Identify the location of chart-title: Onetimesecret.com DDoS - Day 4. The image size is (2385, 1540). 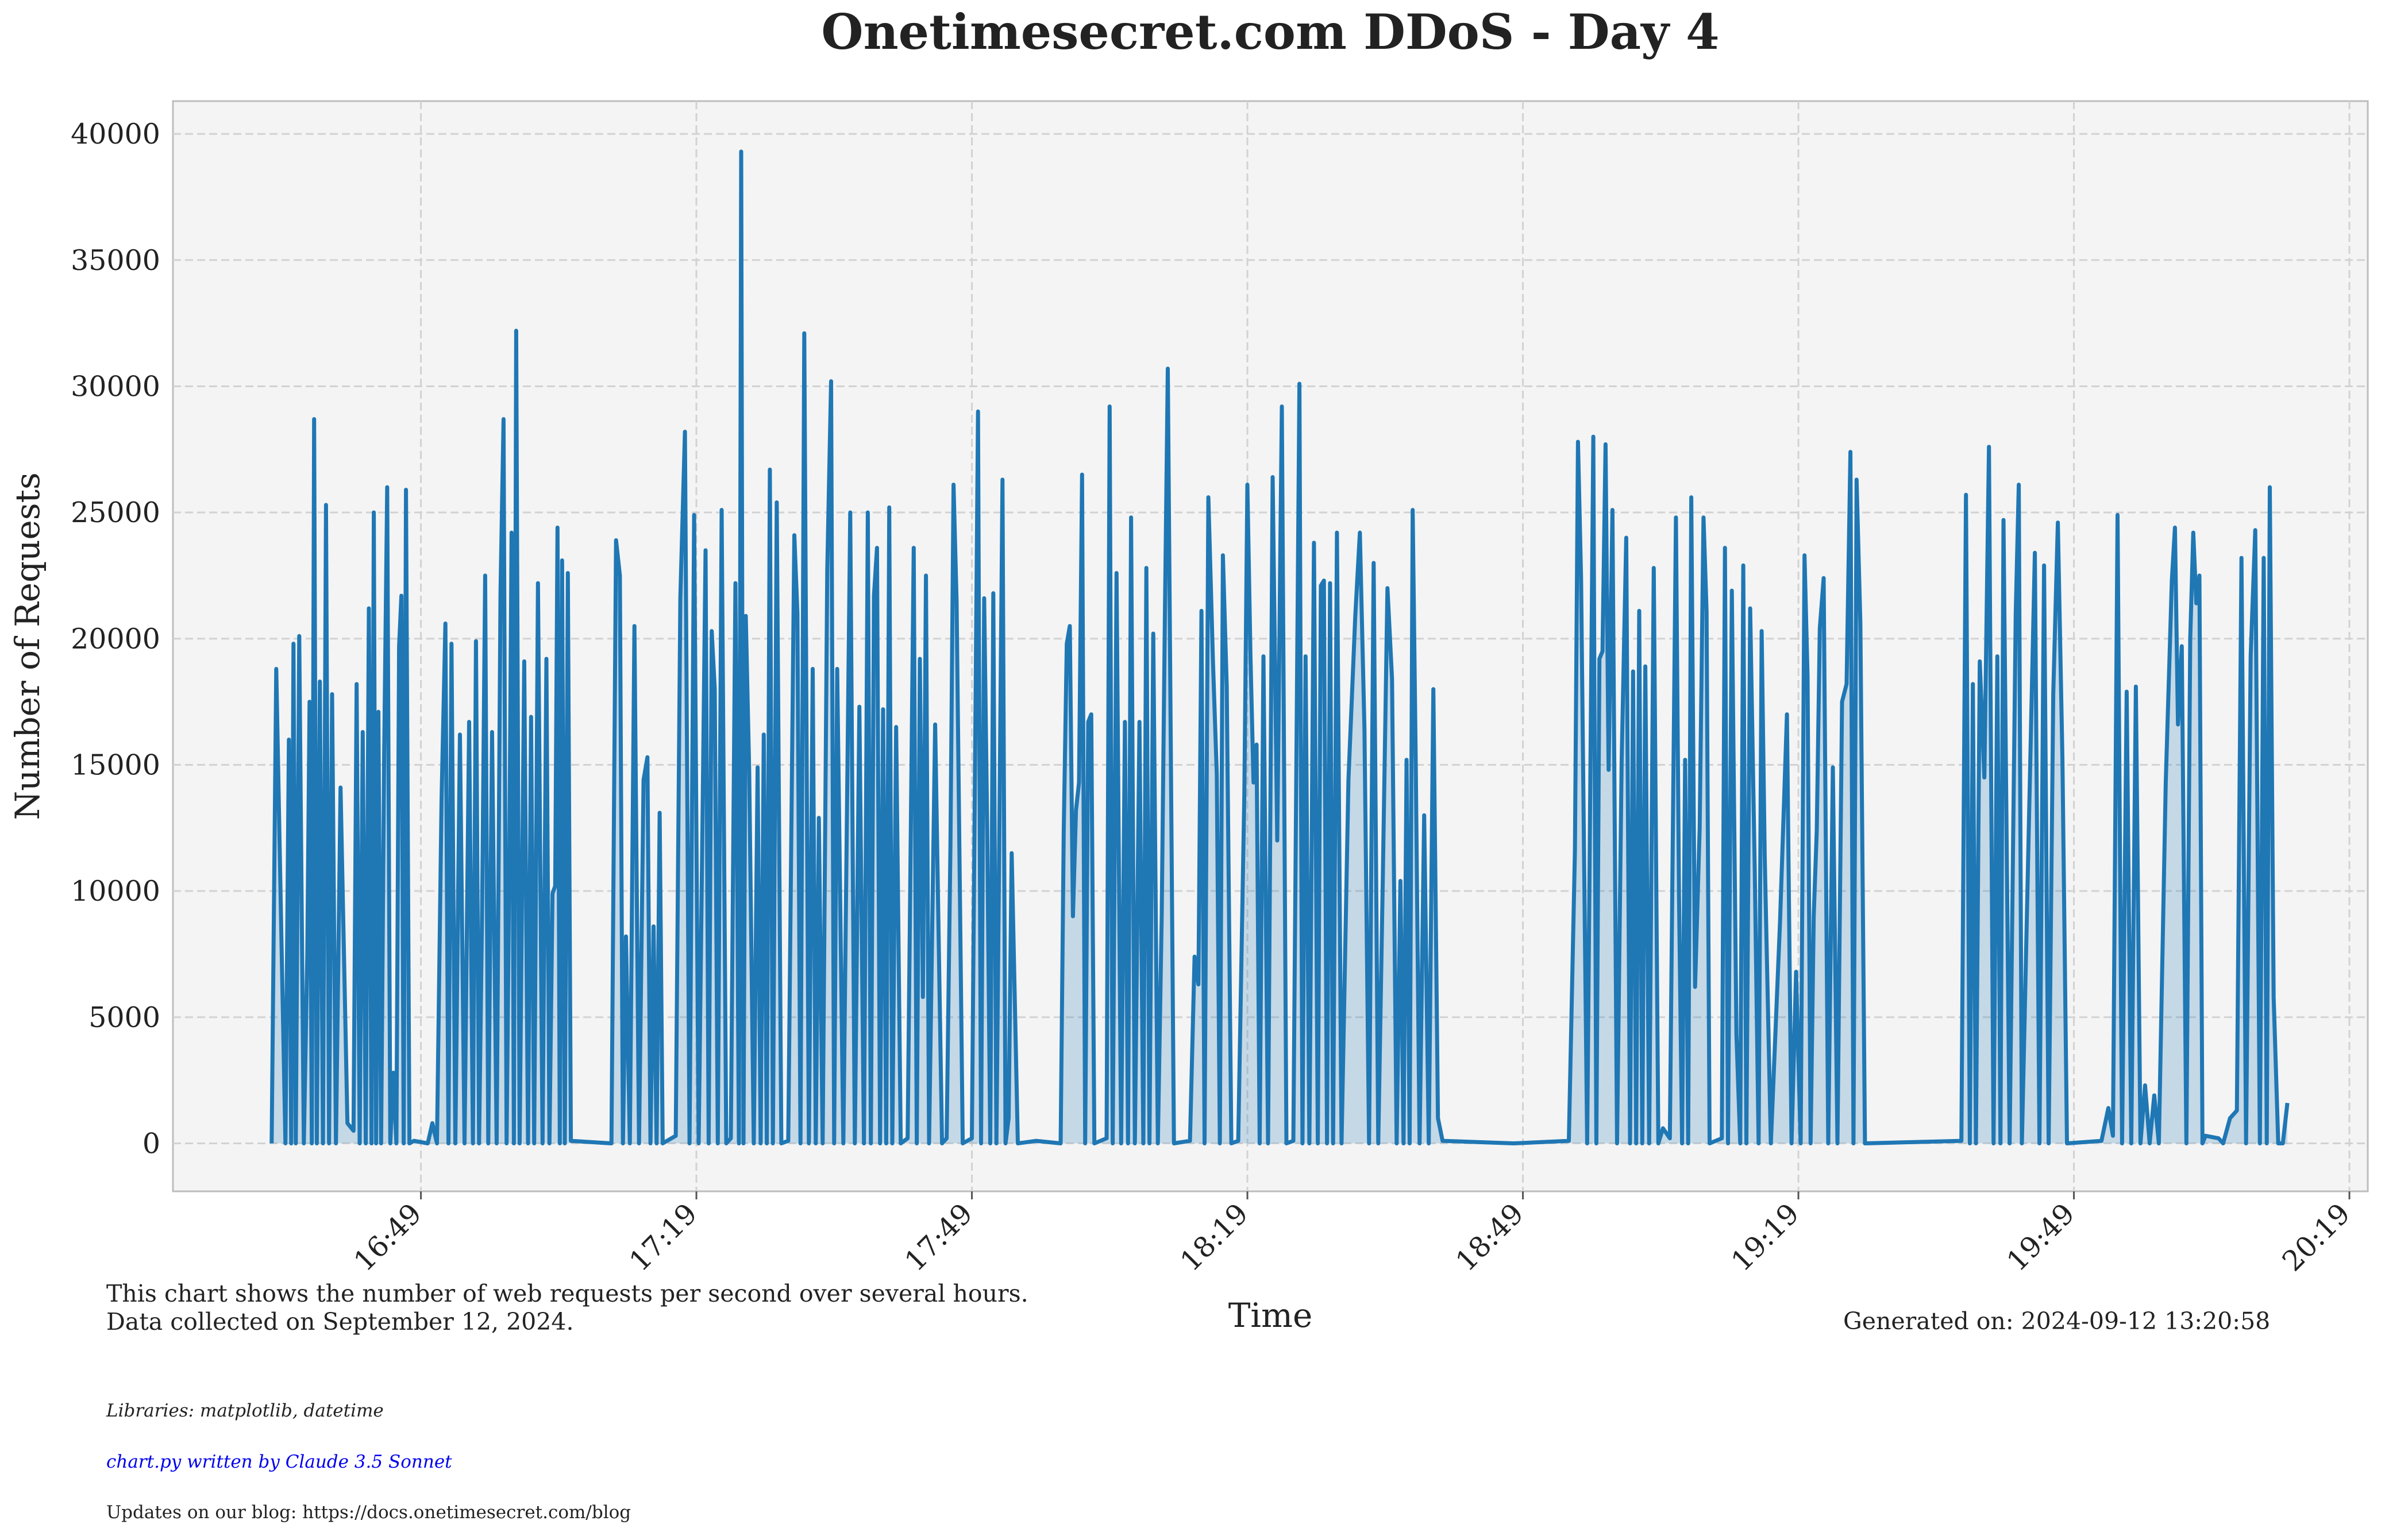
(1270, 31).